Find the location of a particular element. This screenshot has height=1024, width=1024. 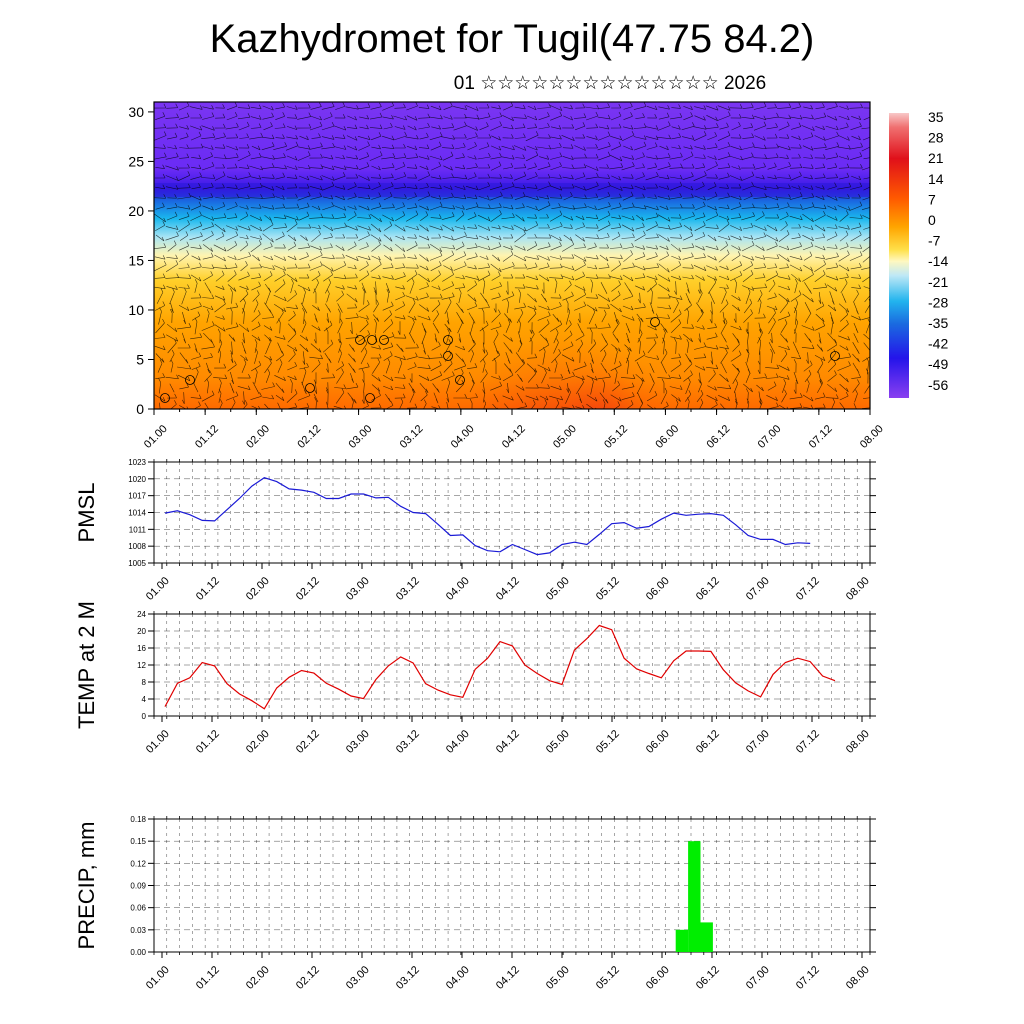

temp-series-line is located at coordinates (500, 667).